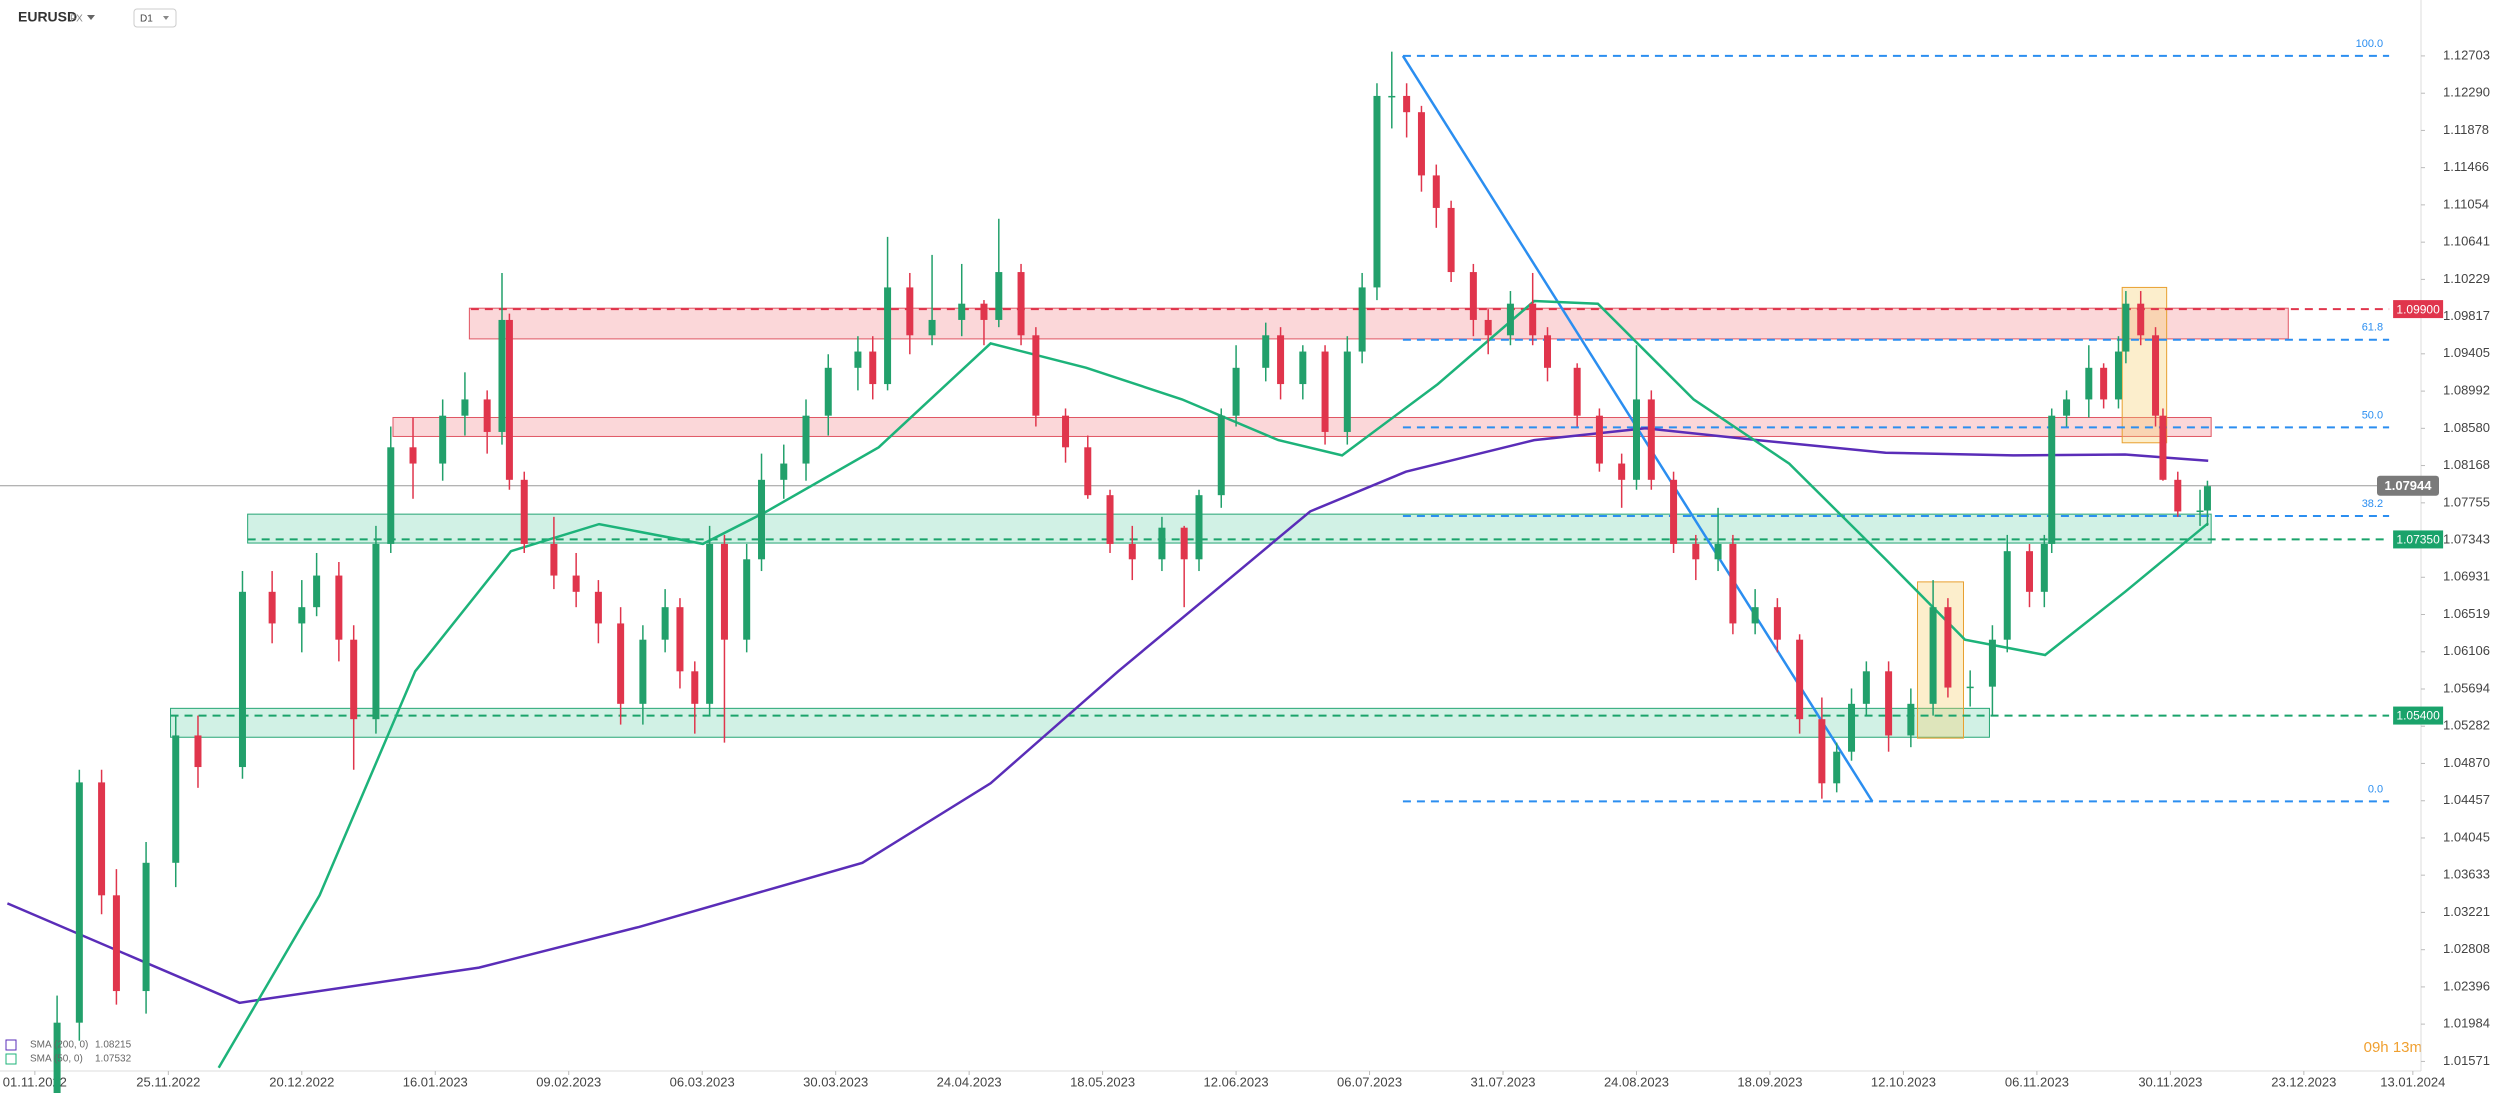 This screenshot has width=2506, height=1093. Describe the element at coordinates (2466, 576) in the screenshot. I see `y-tick-label: 1.06931` at that location.